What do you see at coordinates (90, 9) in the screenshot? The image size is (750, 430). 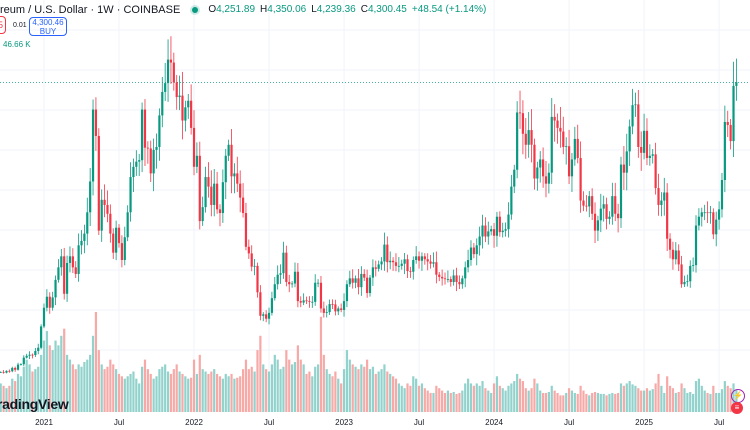 I see `symbol-title: reum / U.S. Dollar · 1W · COINBASE` at bounding box center [90, 9].